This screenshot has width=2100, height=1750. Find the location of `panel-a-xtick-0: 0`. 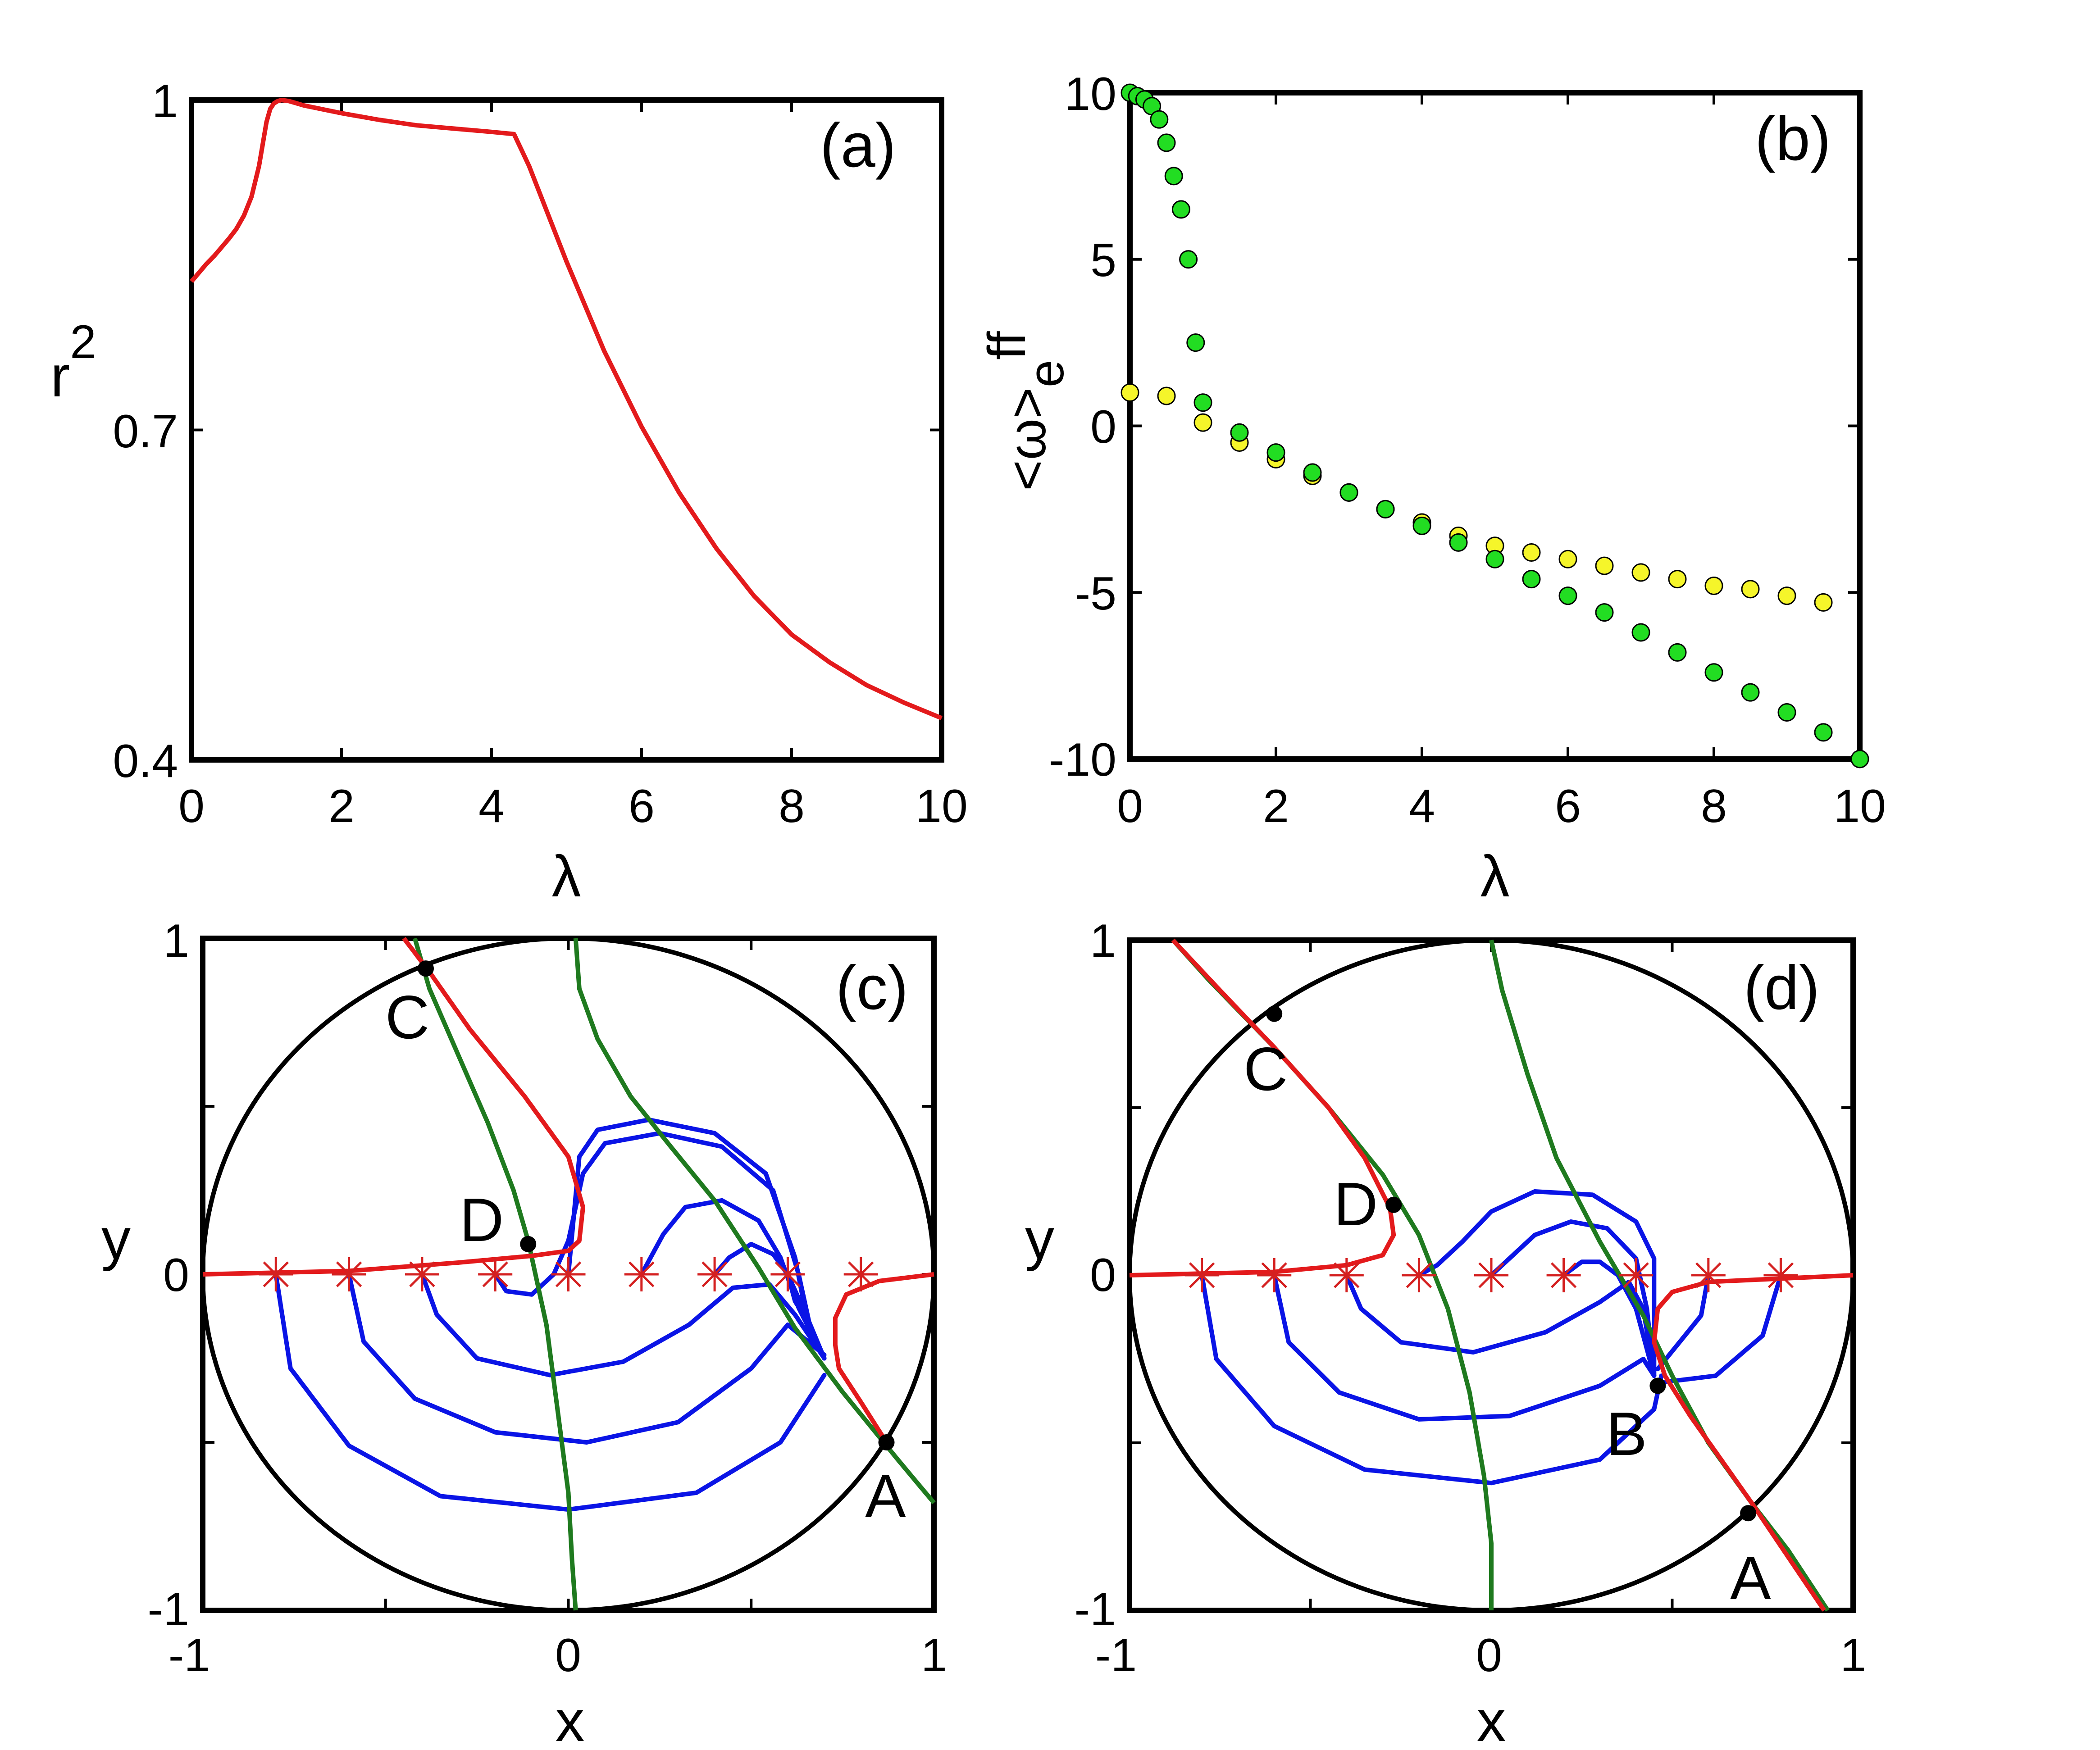

panel-a-xtick-0: 0 is located at coordinates (191, 806).